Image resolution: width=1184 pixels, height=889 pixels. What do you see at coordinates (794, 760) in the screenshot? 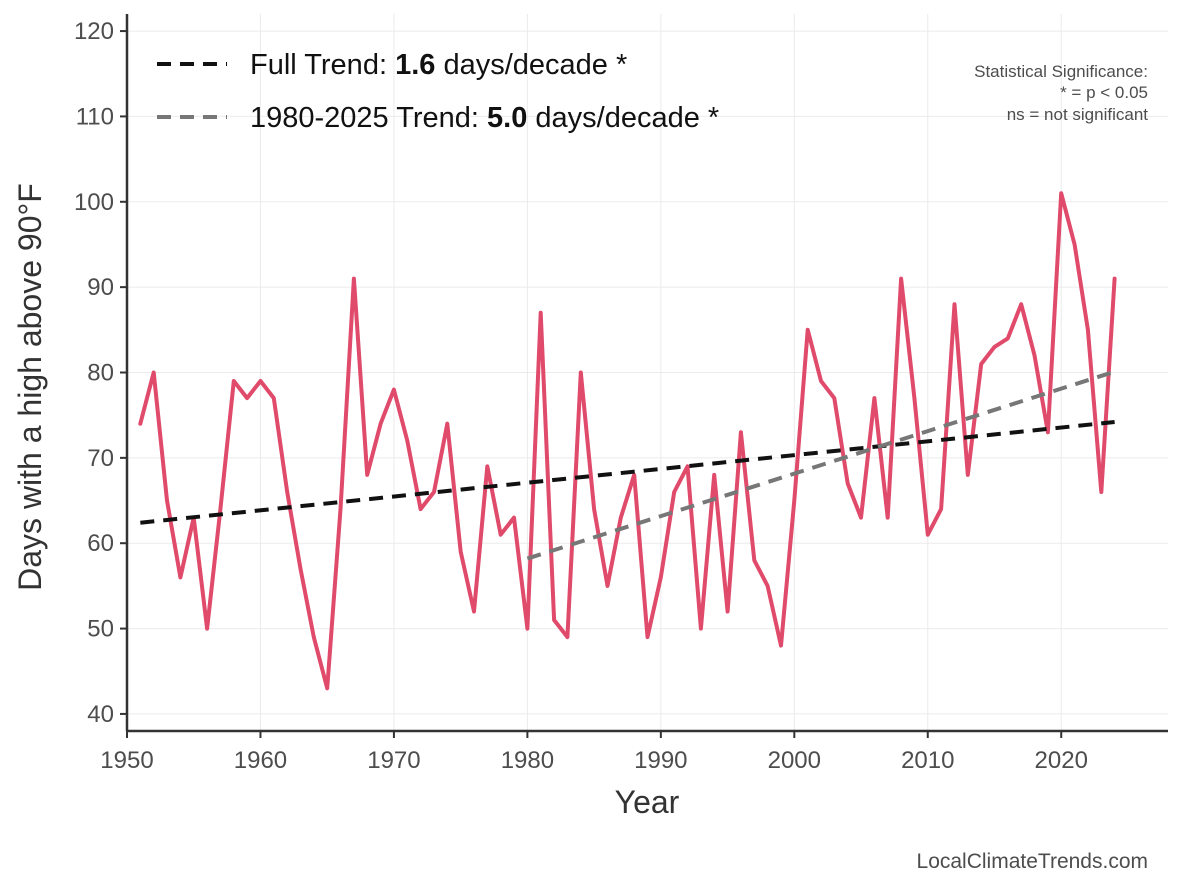
I see `x-tick-label: 2000` at bounding box center [794, 760].